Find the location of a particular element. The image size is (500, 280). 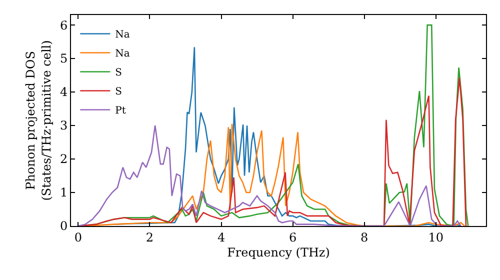

y-tick-label: 0 is located at coordinates (64, 226).